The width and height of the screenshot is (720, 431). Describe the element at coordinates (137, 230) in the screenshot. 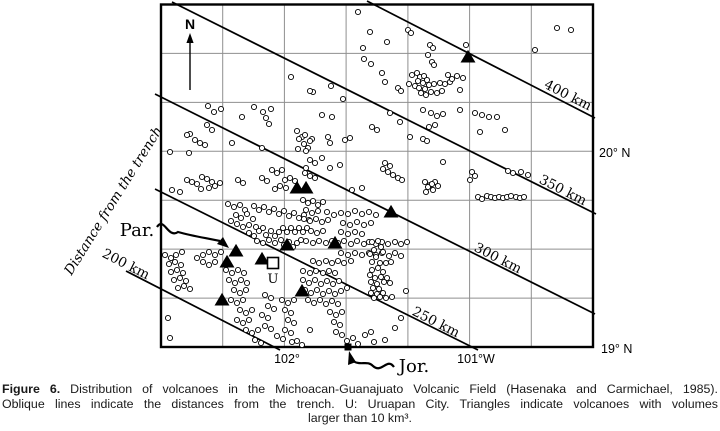

I see `paricutin-label: Par.` at that location.